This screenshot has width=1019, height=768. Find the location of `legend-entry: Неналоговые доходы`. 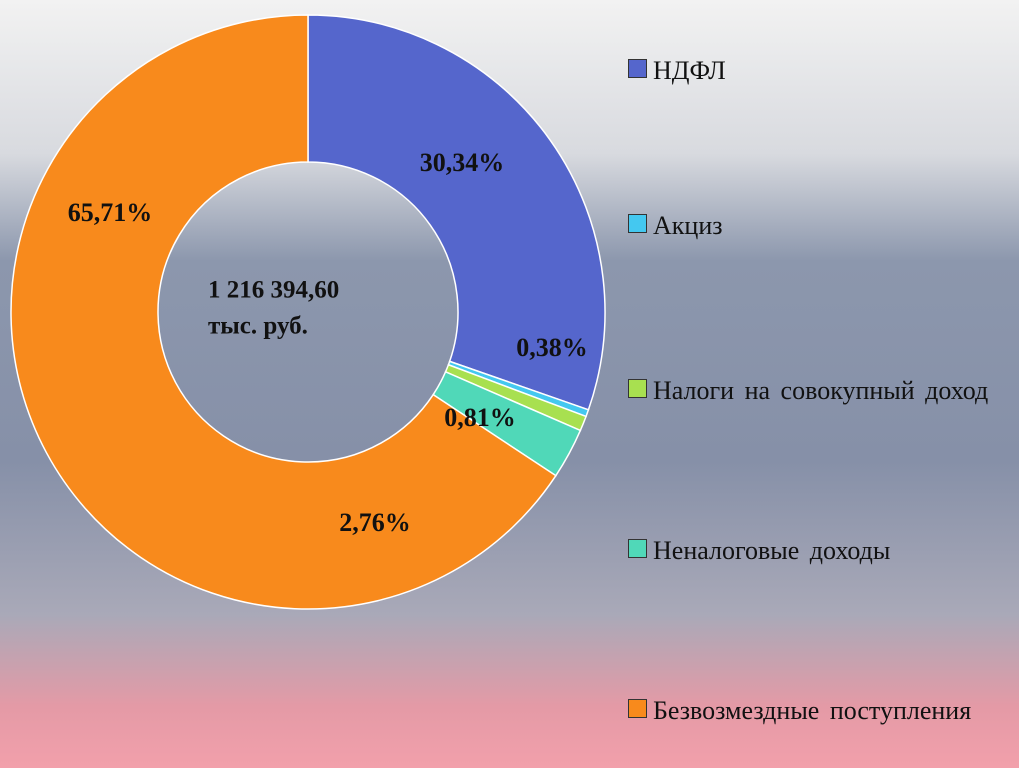

legend-entry: Неналоговые доходы is located at coordinates (820, 551).